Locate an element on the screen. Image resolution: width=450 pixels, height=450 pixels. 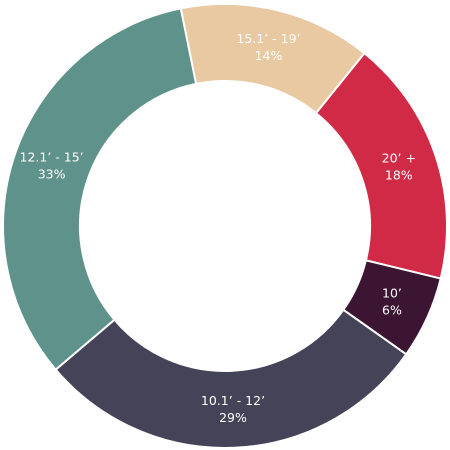
segment-value: 33% is located at coordinates (52, 173).